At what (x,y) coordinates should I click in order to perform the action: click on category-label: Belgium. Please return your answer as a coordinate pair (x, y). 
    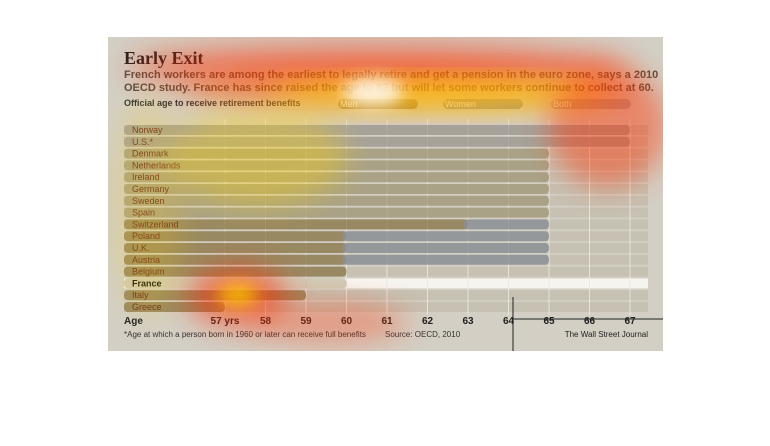
    Looking at the image, I should click on (148, 272).